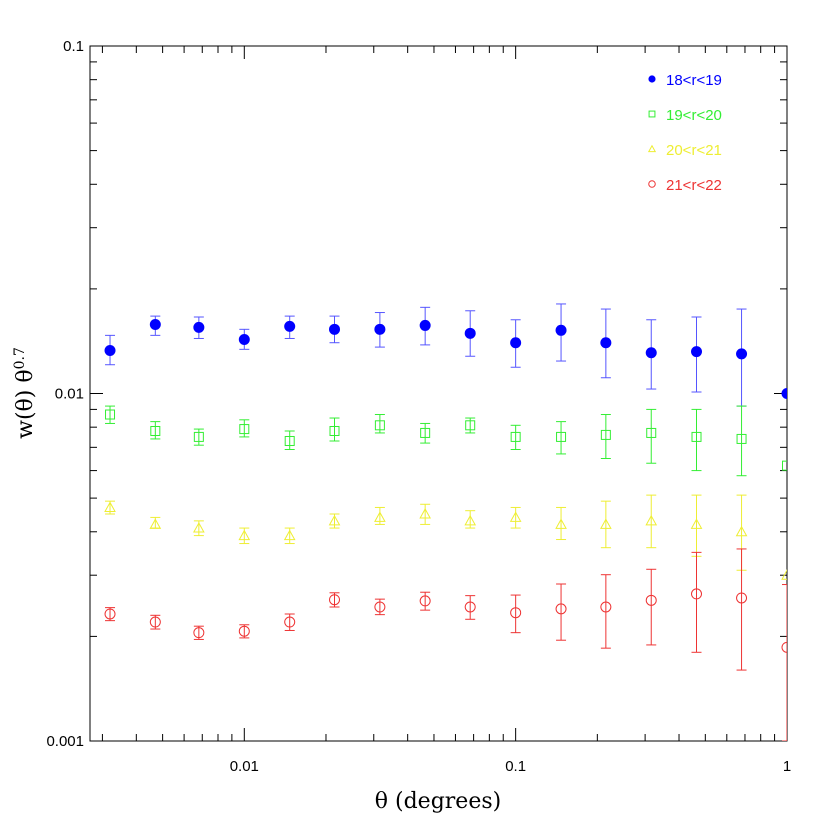 The width and height of the screenshot is (830, 830). Describe the element at coordinates (73, 46) in the screenshot. I see `y-tick-label: 0.1` at that location.